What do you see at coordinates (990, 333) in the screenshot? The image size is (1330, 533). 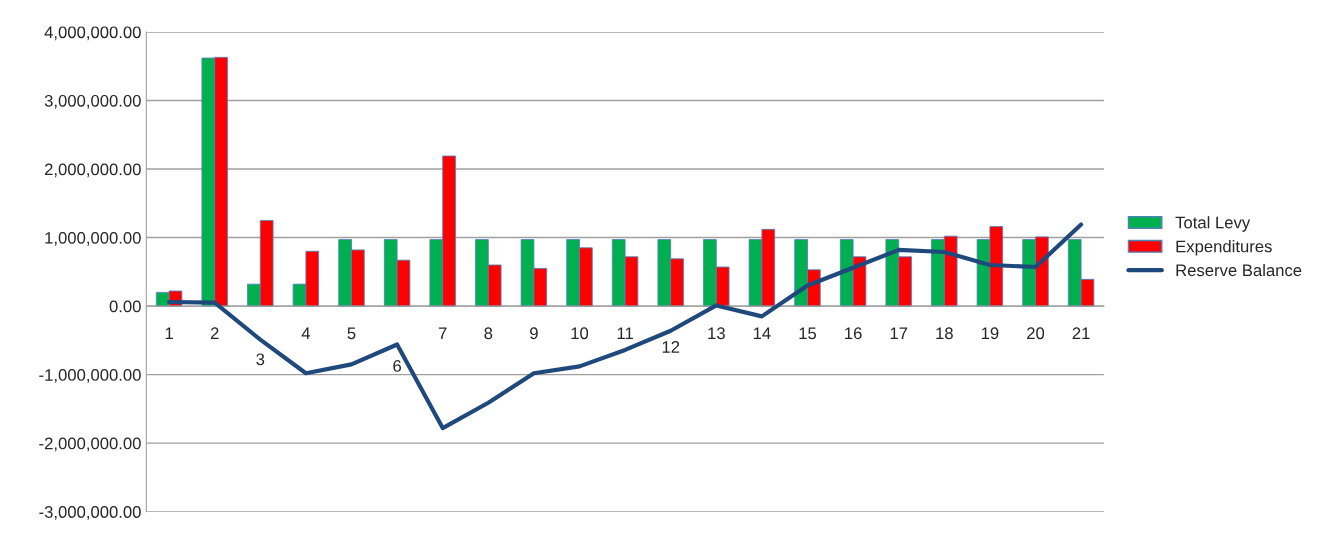 I see `x-tick-label: 19` at bounding box center [990, 333].